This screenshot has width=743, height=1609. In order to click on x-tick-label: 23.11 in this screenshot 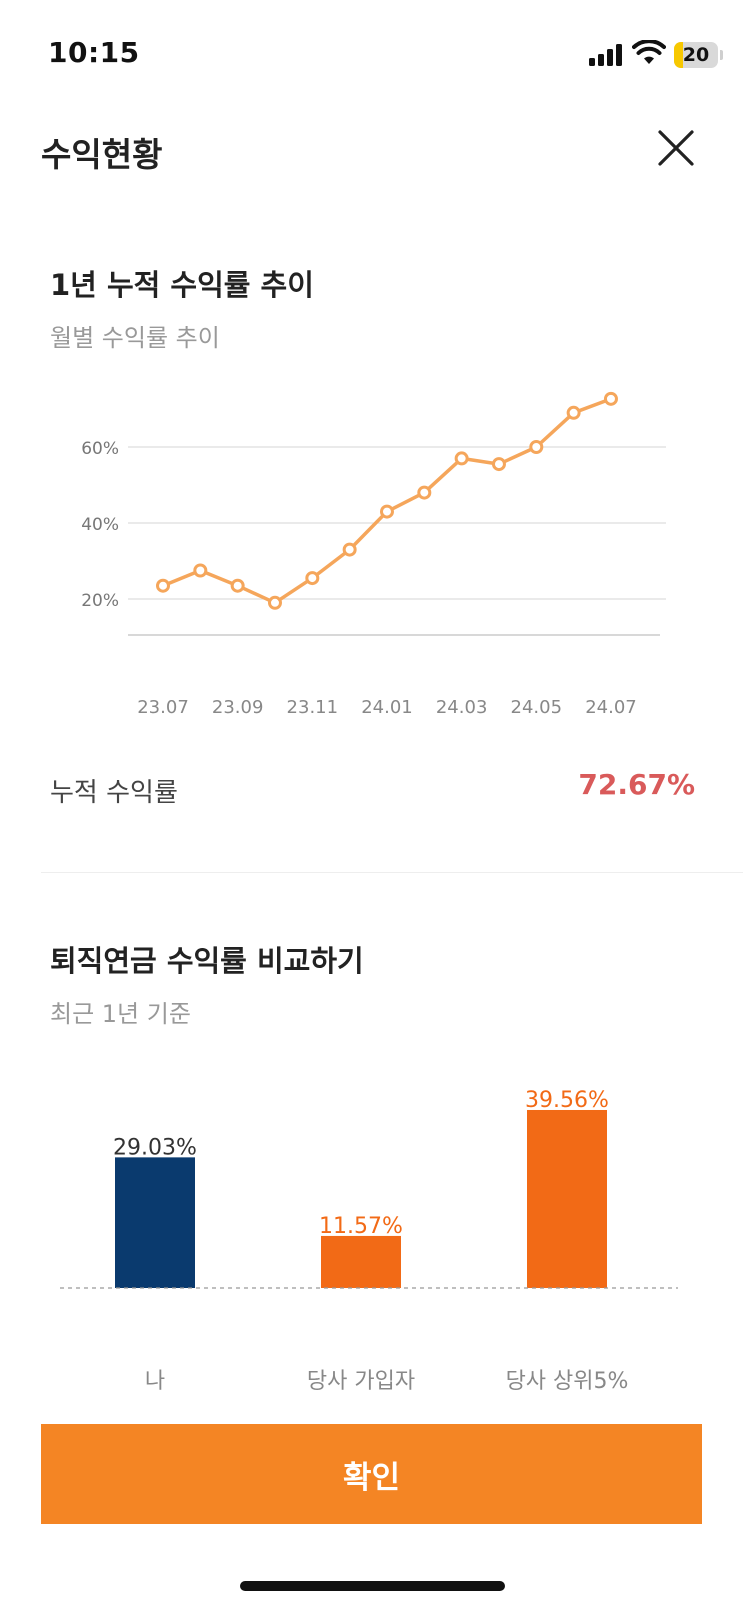, I will do `click(313, 707)`.